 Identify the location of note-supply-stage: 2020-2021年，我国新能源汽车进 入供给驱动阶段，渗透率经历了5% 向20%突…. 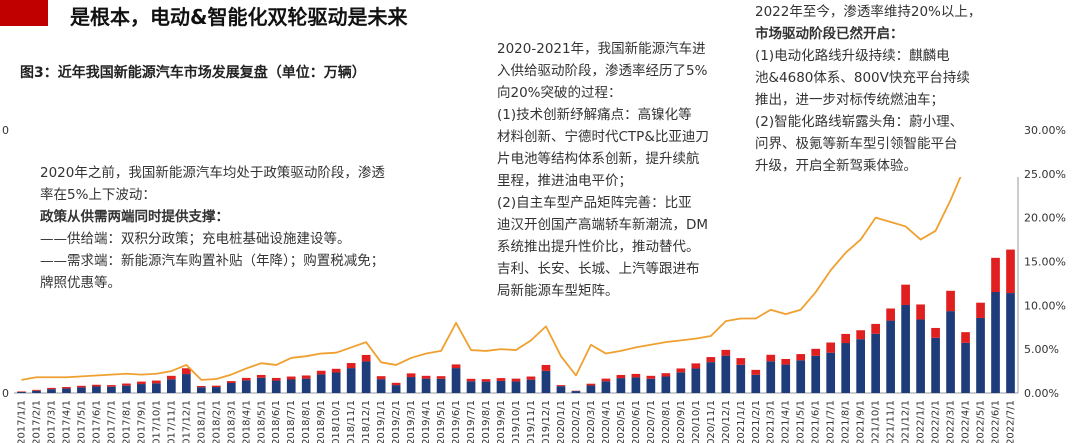
(624, 170).